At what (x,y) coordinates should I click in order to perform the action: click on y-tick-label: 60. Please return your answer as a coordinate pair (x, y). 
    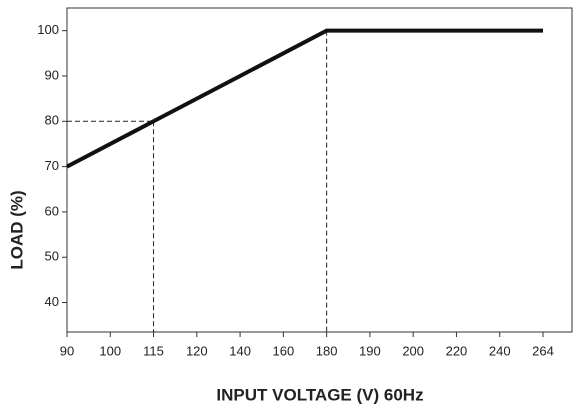
    Looking at the image, I should click on (52, 210).